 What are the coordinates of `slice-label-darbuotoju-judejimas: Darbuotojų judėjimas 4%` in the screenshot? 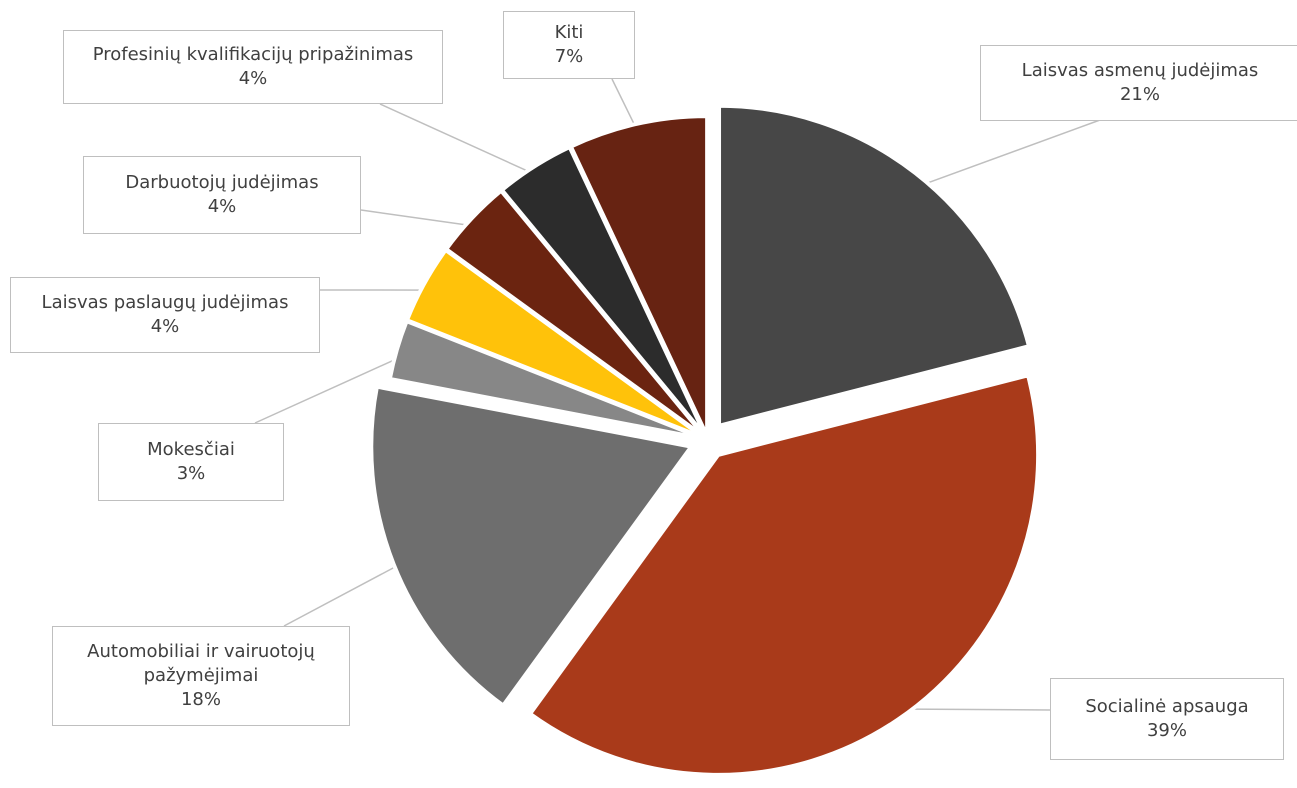 It's located at (222, 195).